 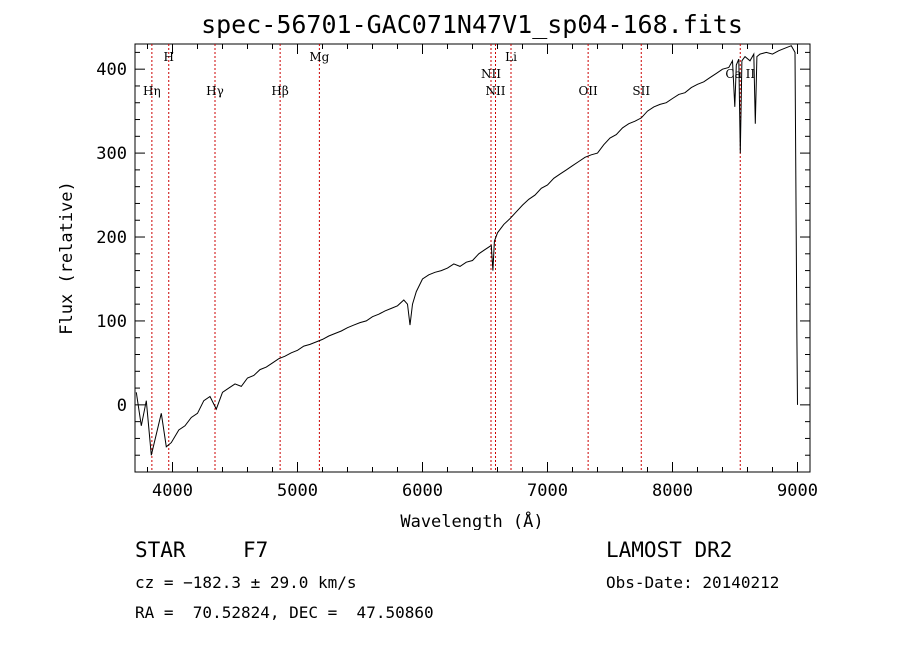 What do you see at coordinates (797, 491) in the screenshot?
I see `x-tick-label: 9000` at bounding box center [797, 491].